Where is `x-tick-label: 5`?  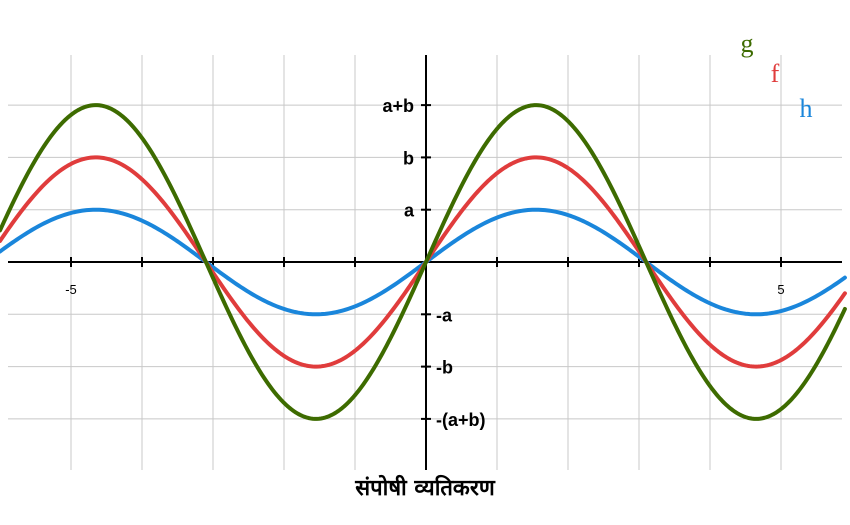
x-tick-label: 5 is located at coordinates (780, 289).